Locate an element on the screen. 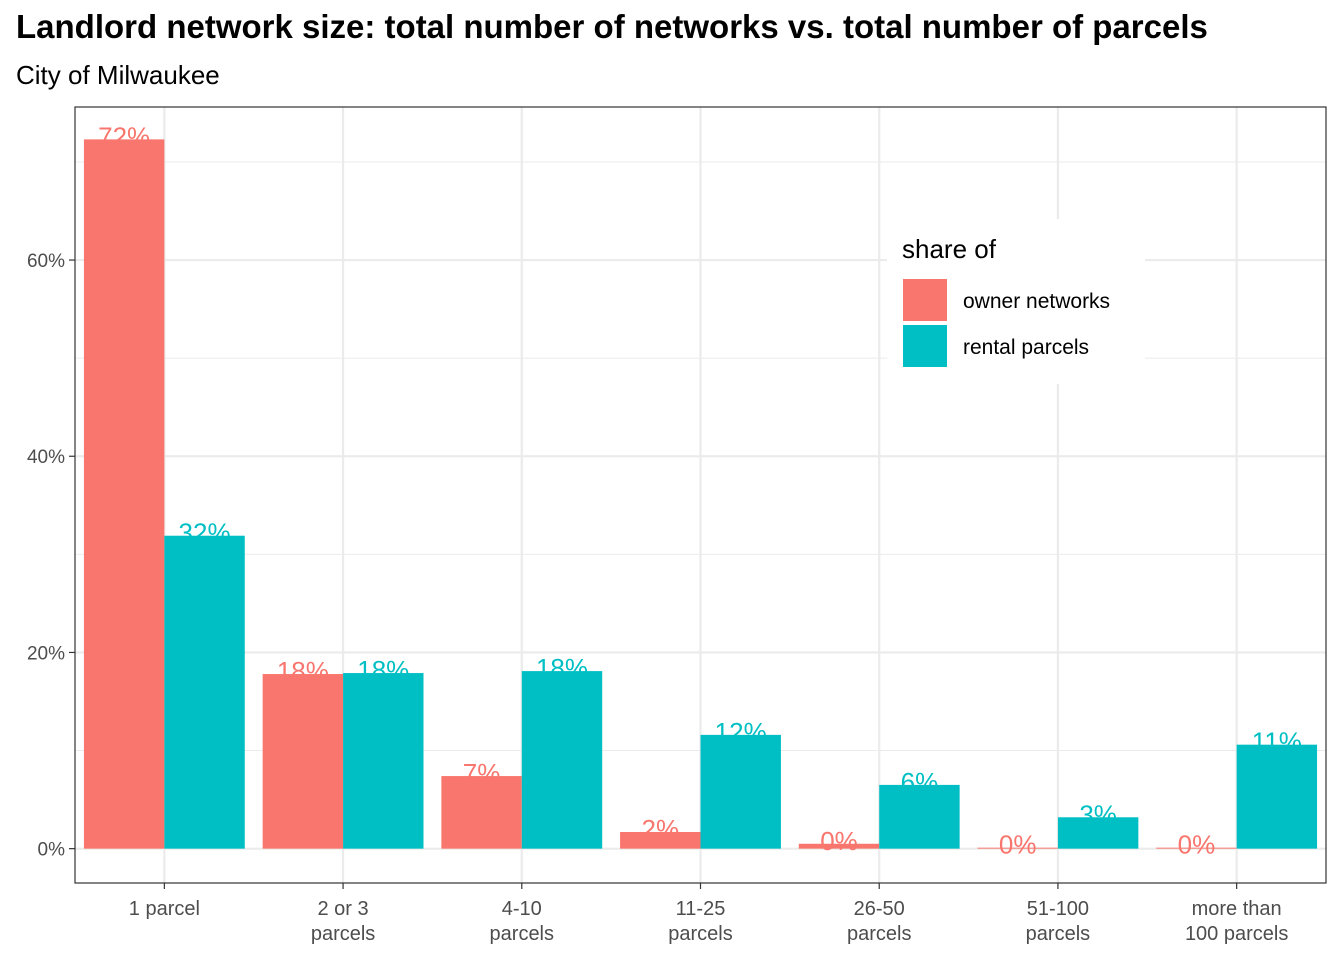  data-label-rental-parcels: 32% is located at coordinates (205, 533).